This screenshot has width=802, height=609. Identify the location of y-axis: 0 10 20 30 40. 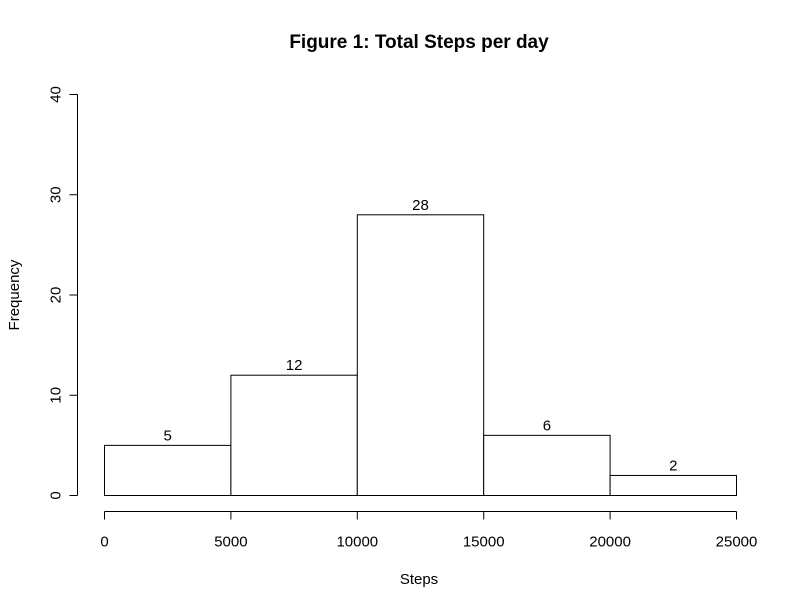
(63, 293).